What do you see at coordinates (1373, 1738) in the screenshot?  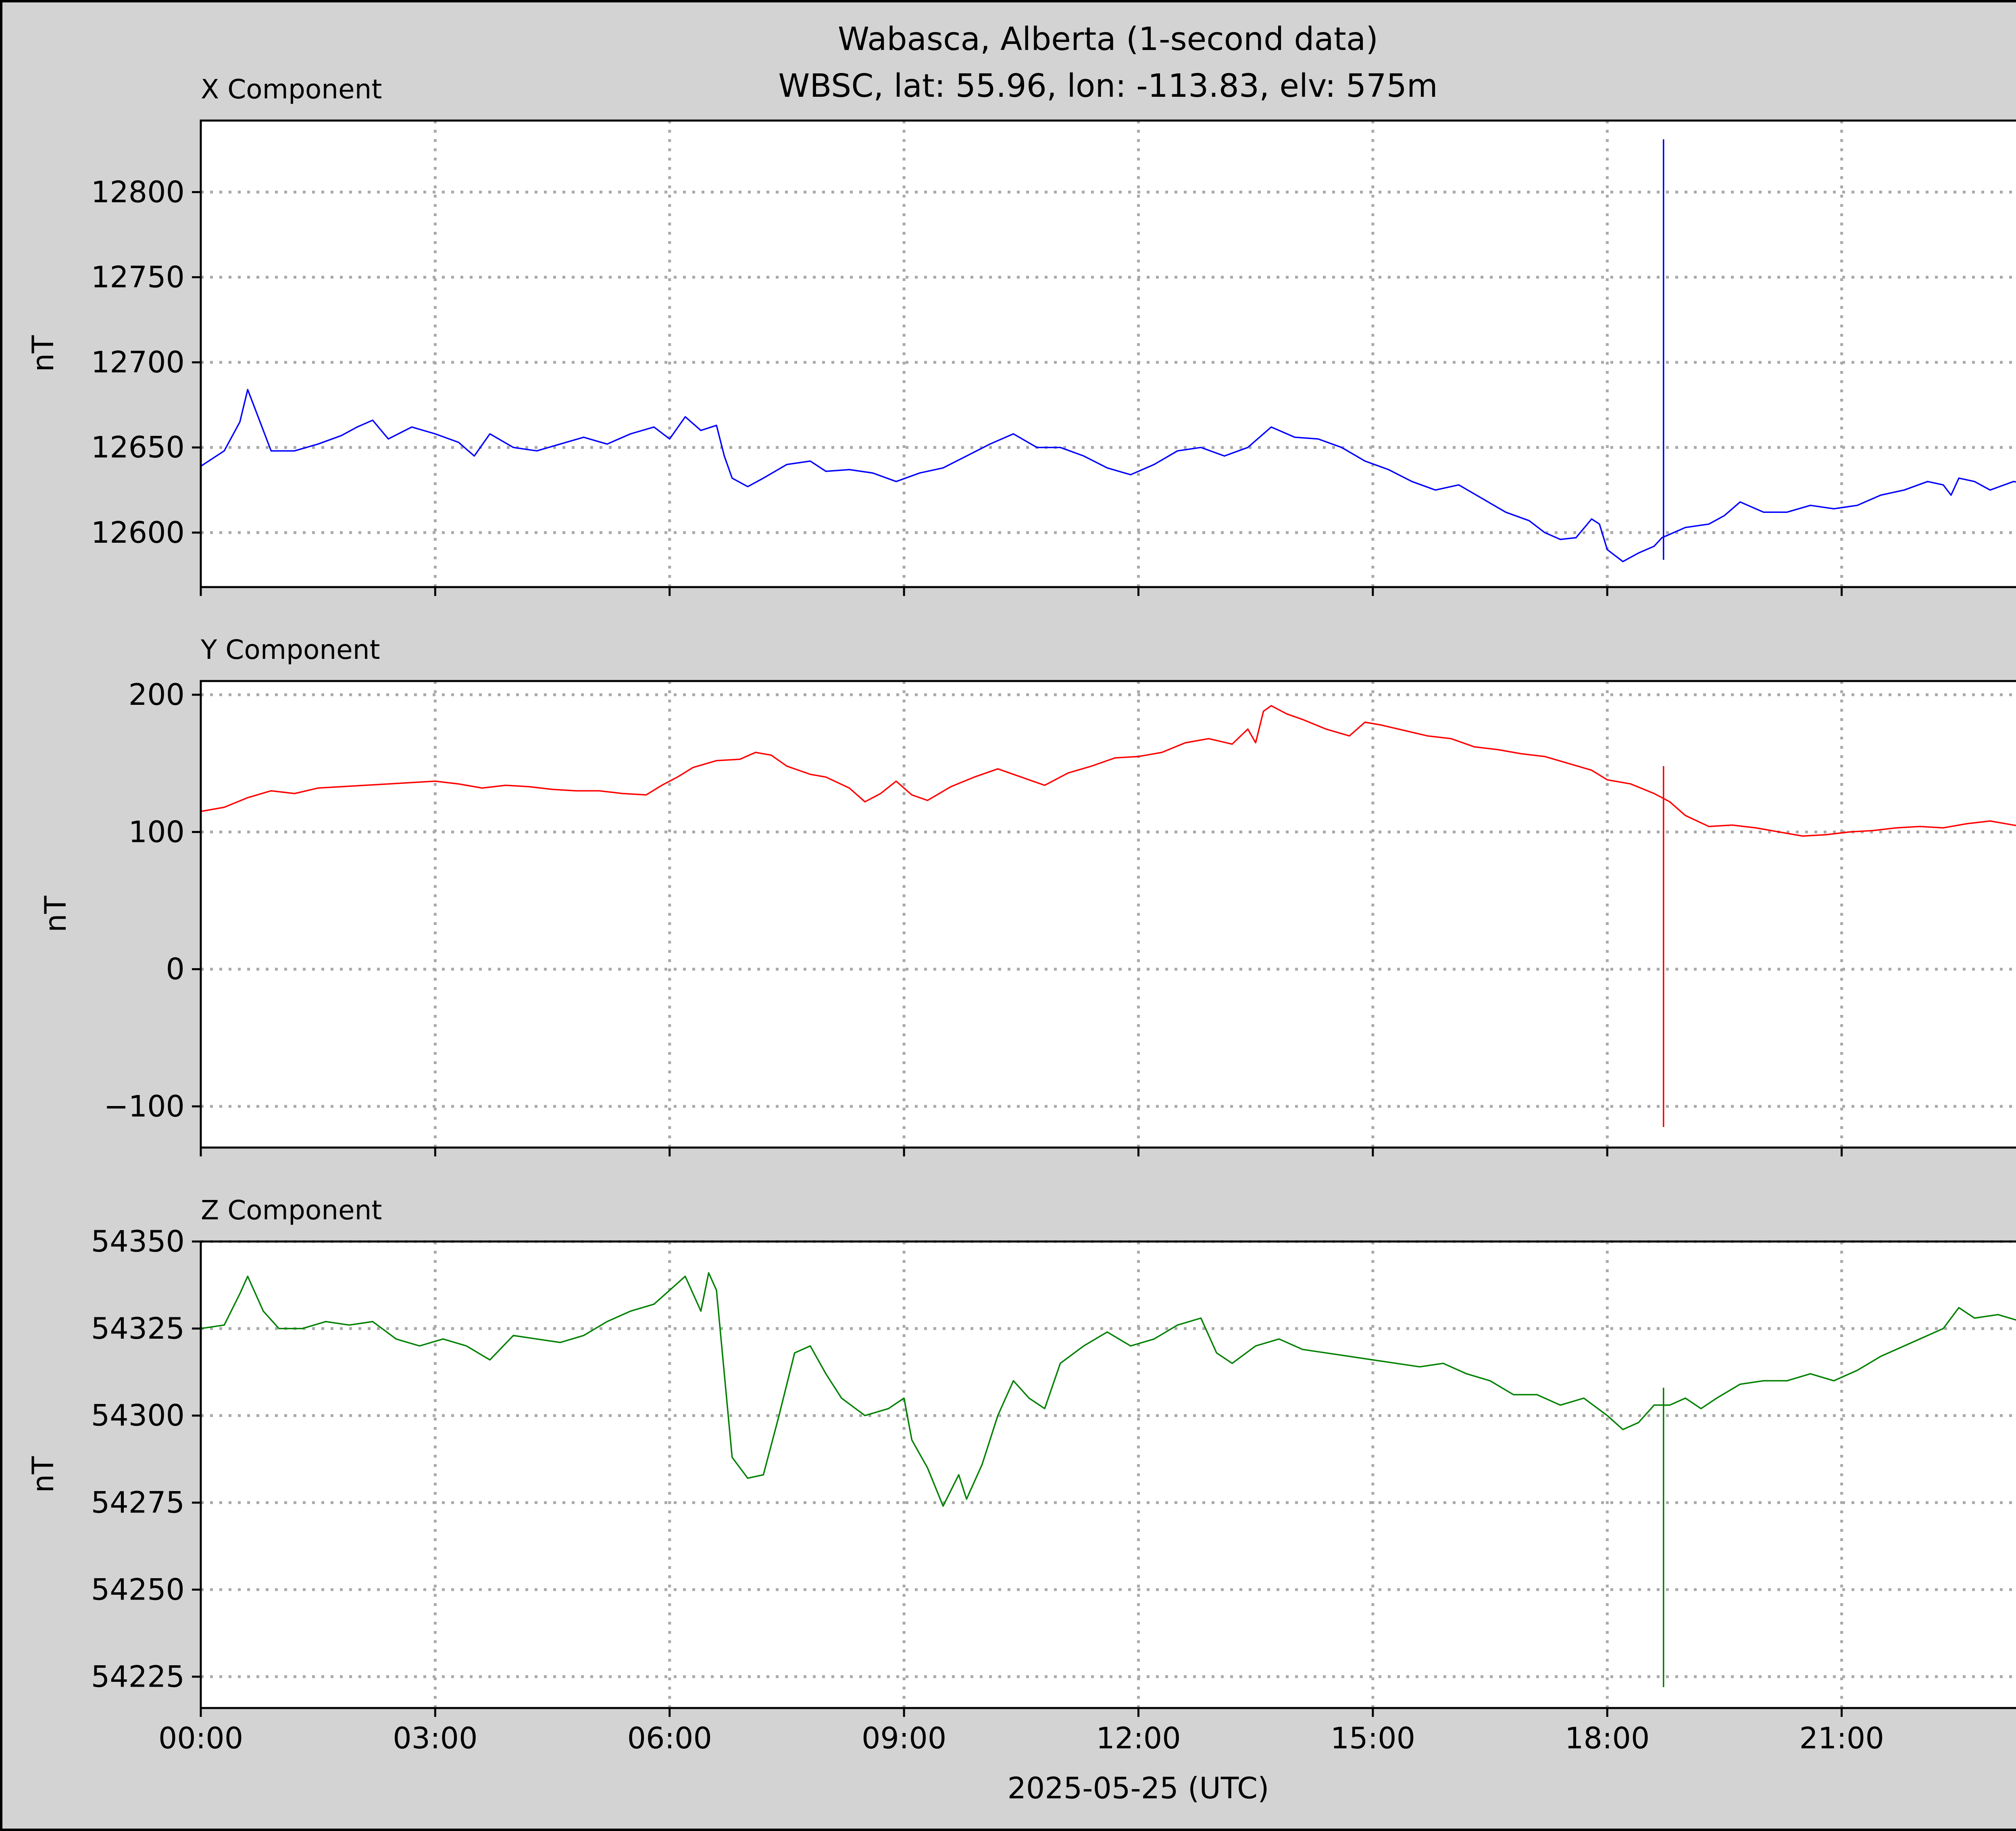 I see `x-tick-label-5: 15:00` at bounding box center [1373, 1738].